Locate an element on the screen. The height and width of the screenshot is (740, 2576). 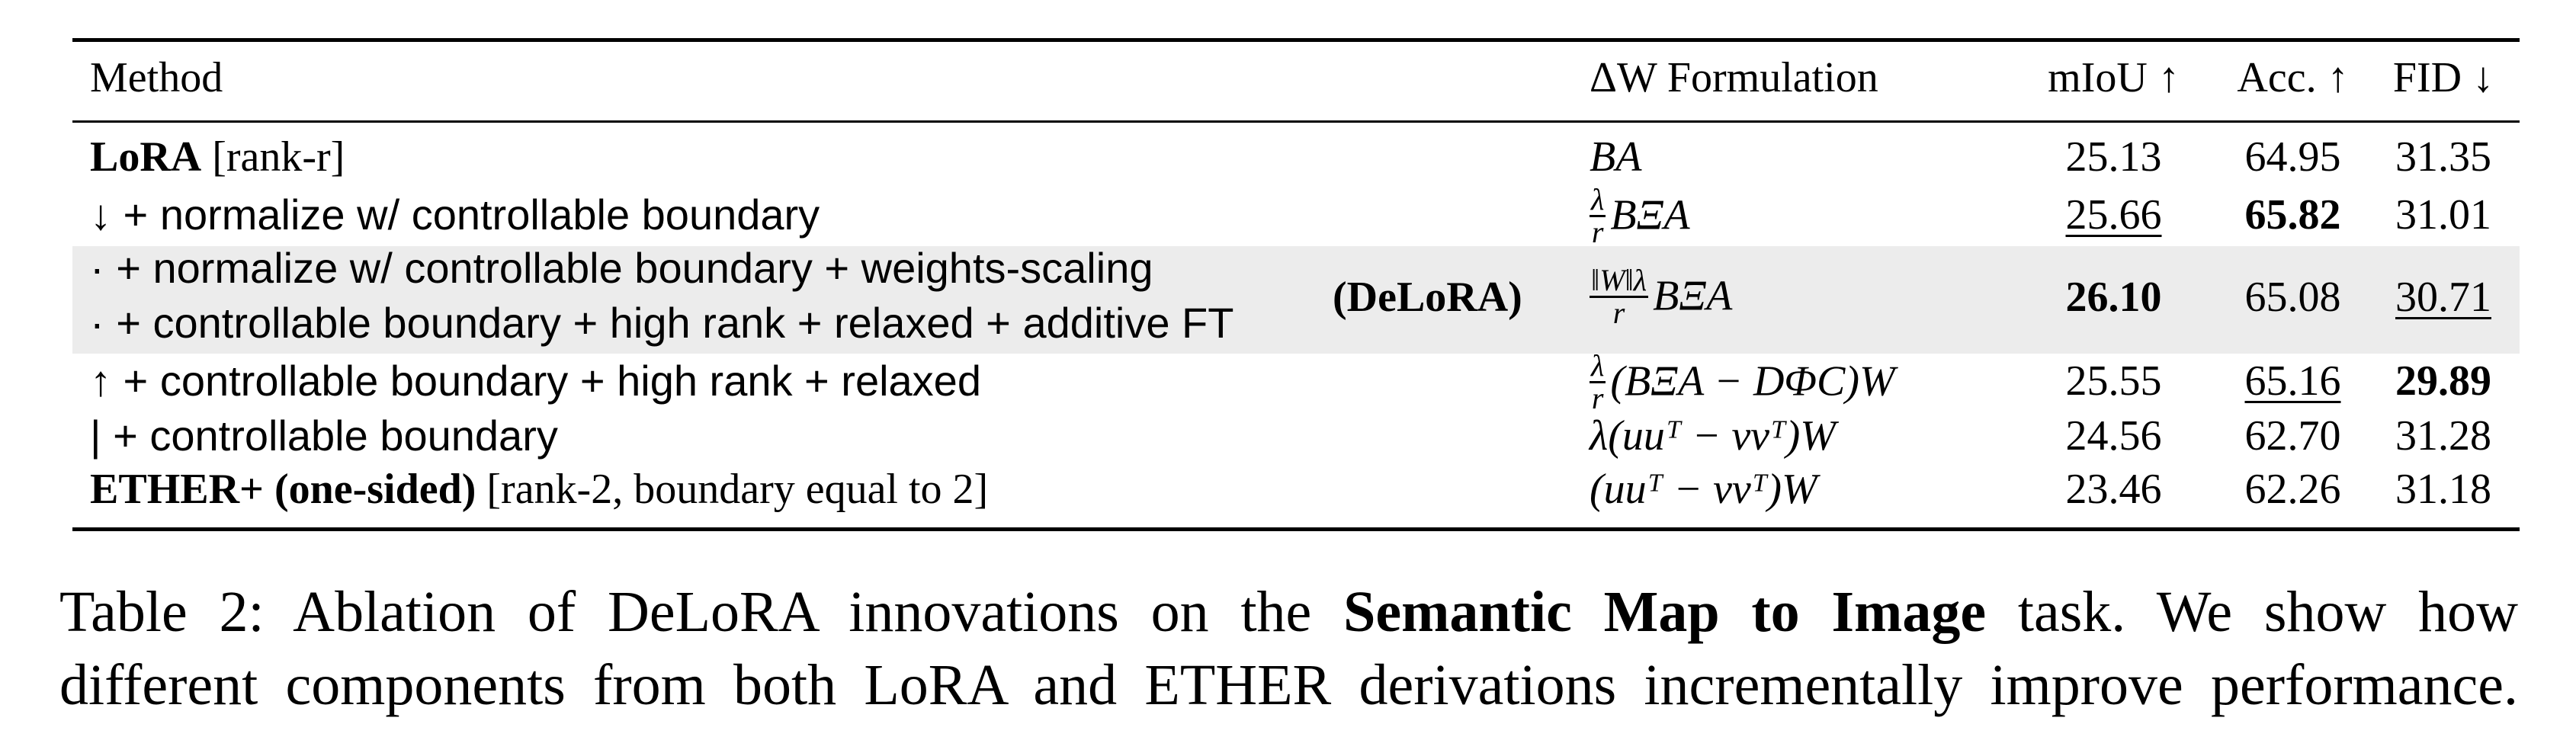
underlined-value: 65.16 is located at coordinates (2292, 381).